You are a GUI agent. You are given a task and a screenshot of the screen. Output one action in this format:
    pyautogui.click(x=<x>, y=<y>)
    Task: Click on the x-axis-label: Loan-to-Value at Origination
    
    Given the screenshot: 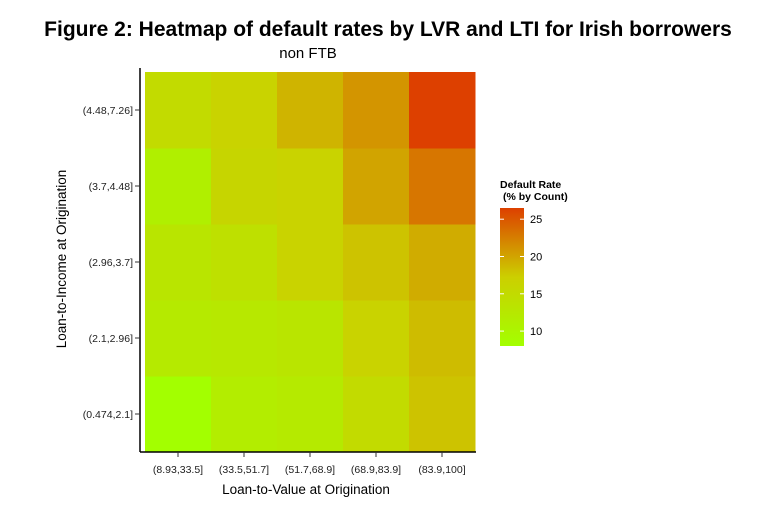 What is the action you would take?
    pyautogui.click(x=306, y=489)
    